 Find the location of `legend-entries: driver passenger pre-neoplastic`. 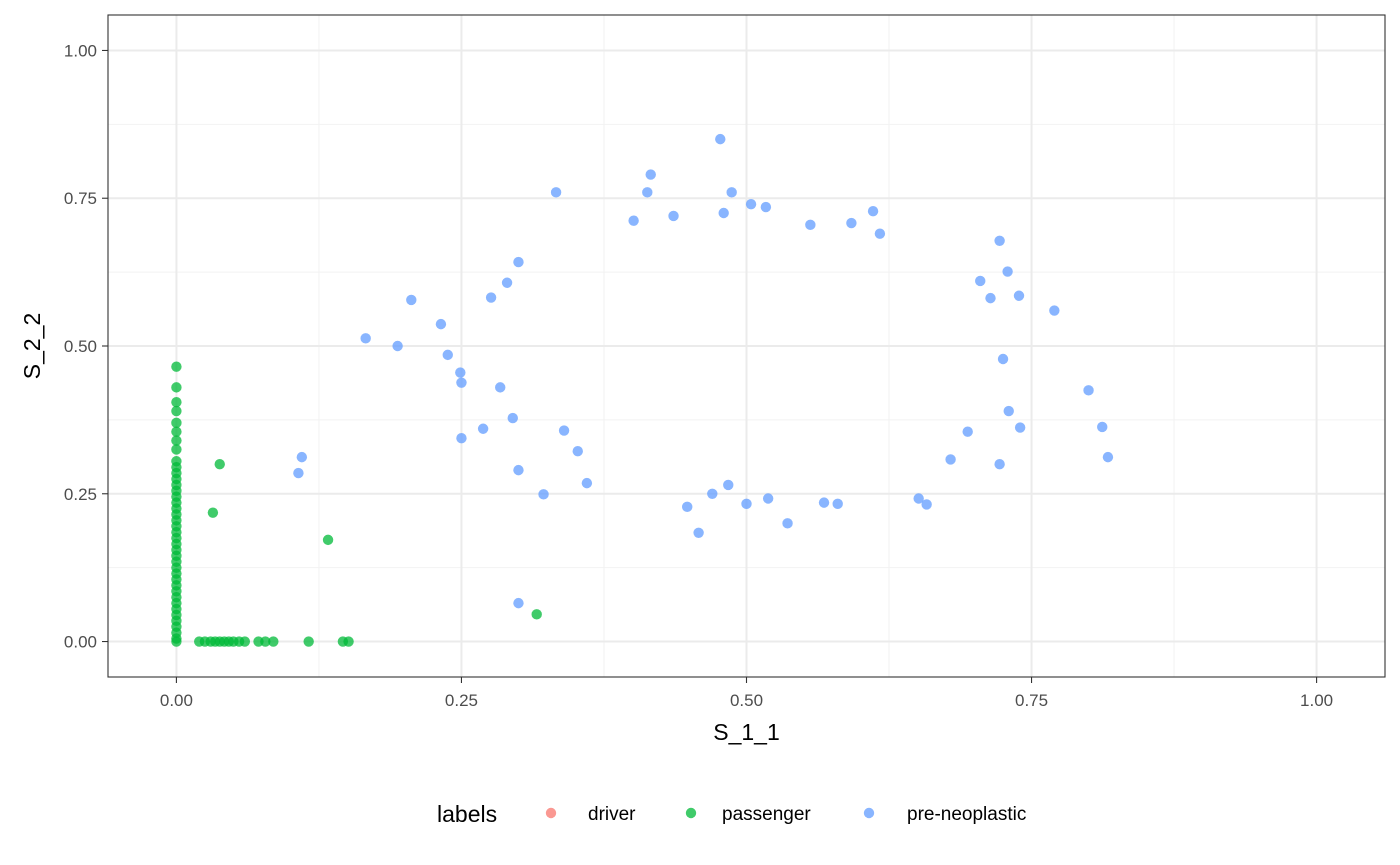

legend-entries: driver passenger pre-neoplastic is located at coordinates (785, 814).